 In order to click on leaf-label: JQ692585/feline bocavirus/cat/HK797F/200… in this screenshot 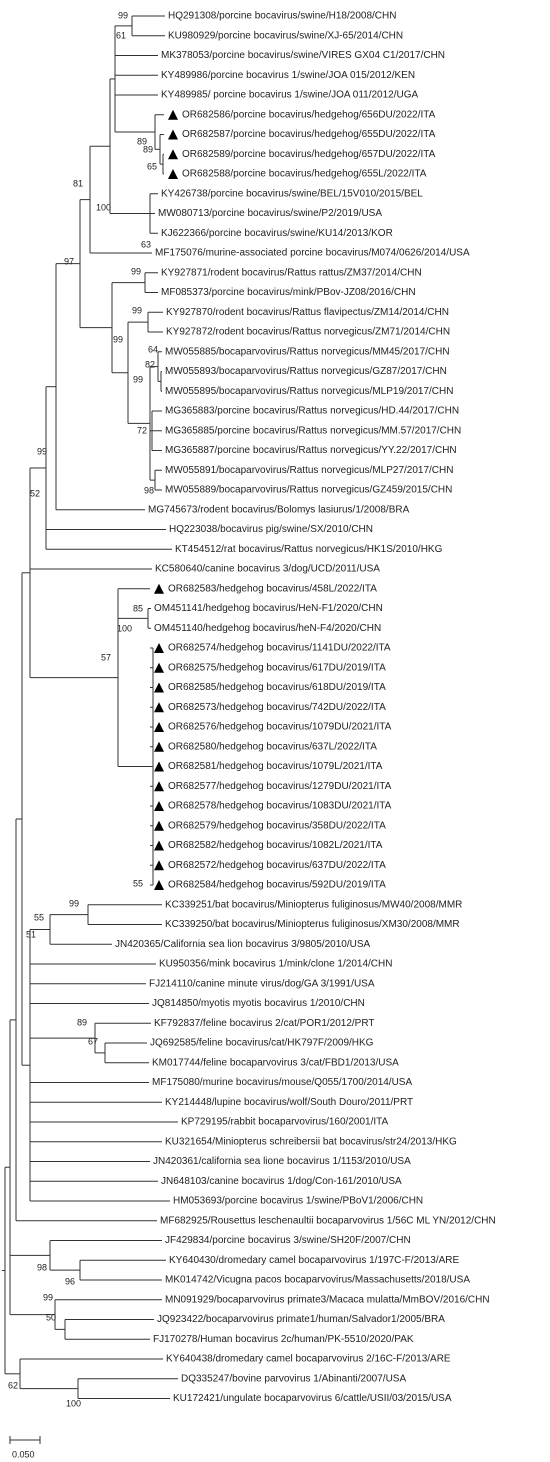, I will do `click(262, 1043)`.